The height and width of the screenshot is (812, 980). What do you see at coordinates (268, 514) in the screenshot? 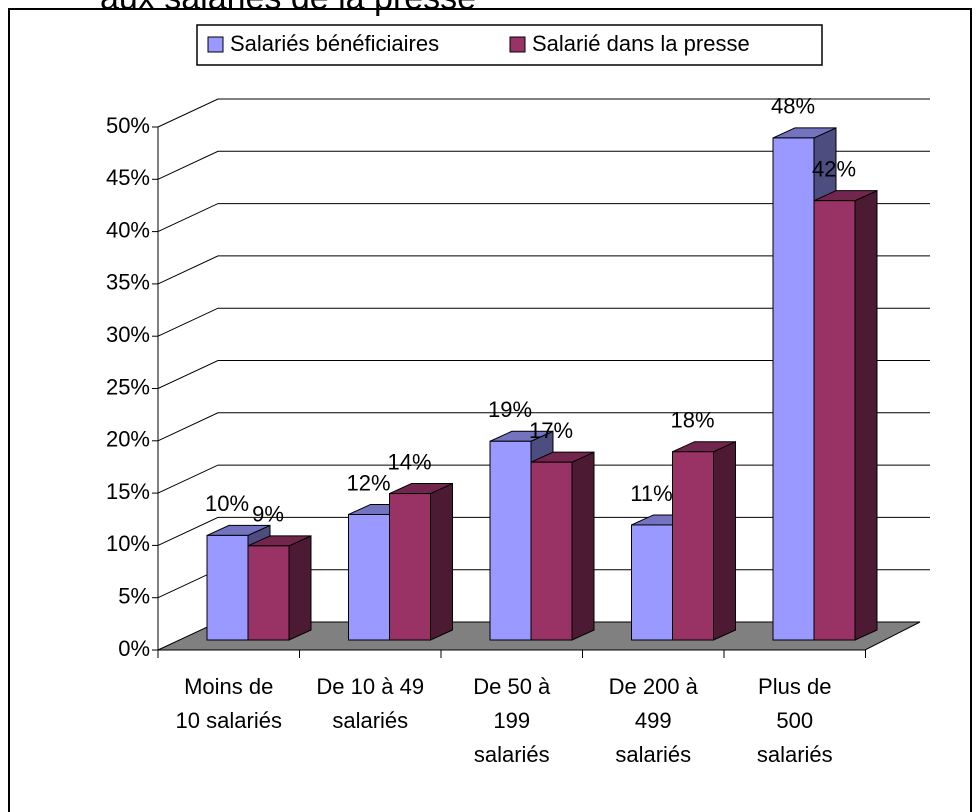
I see `value-label: 9%` at bounding box center [268, 514].